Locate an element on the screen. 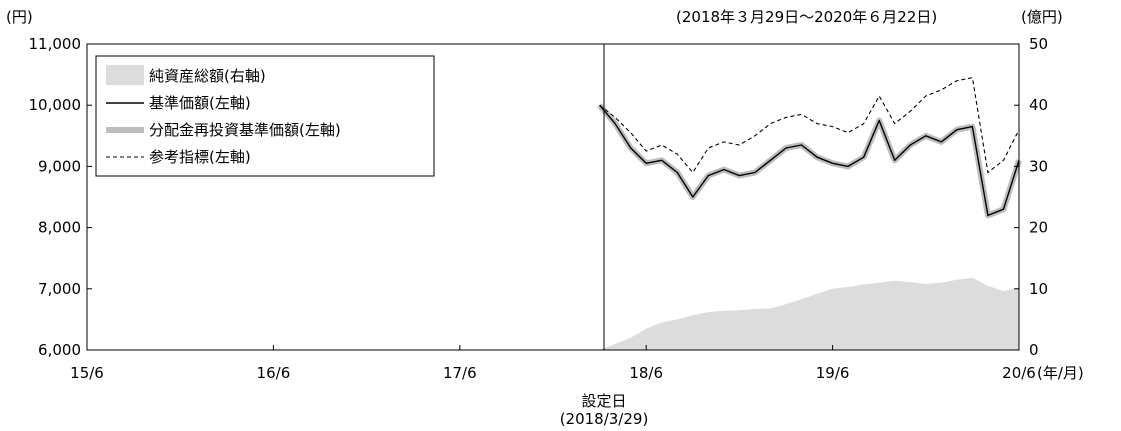 The width and height of the screenshot is (1121, 431). x-tick-label: 17/6 is located at coordinates (460, 373).